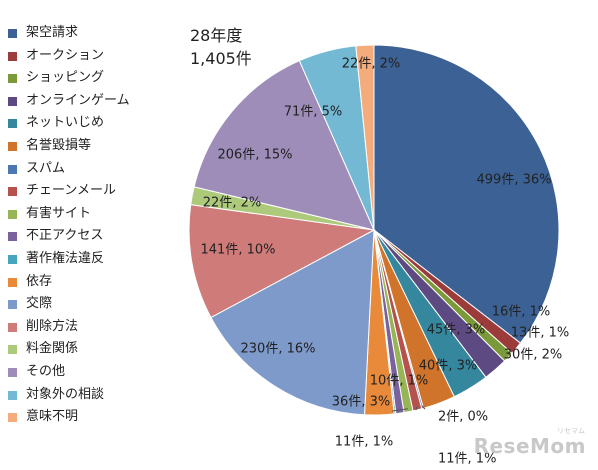  I want to click on data-label-izon: 36件, 3%, so click(361, 402).